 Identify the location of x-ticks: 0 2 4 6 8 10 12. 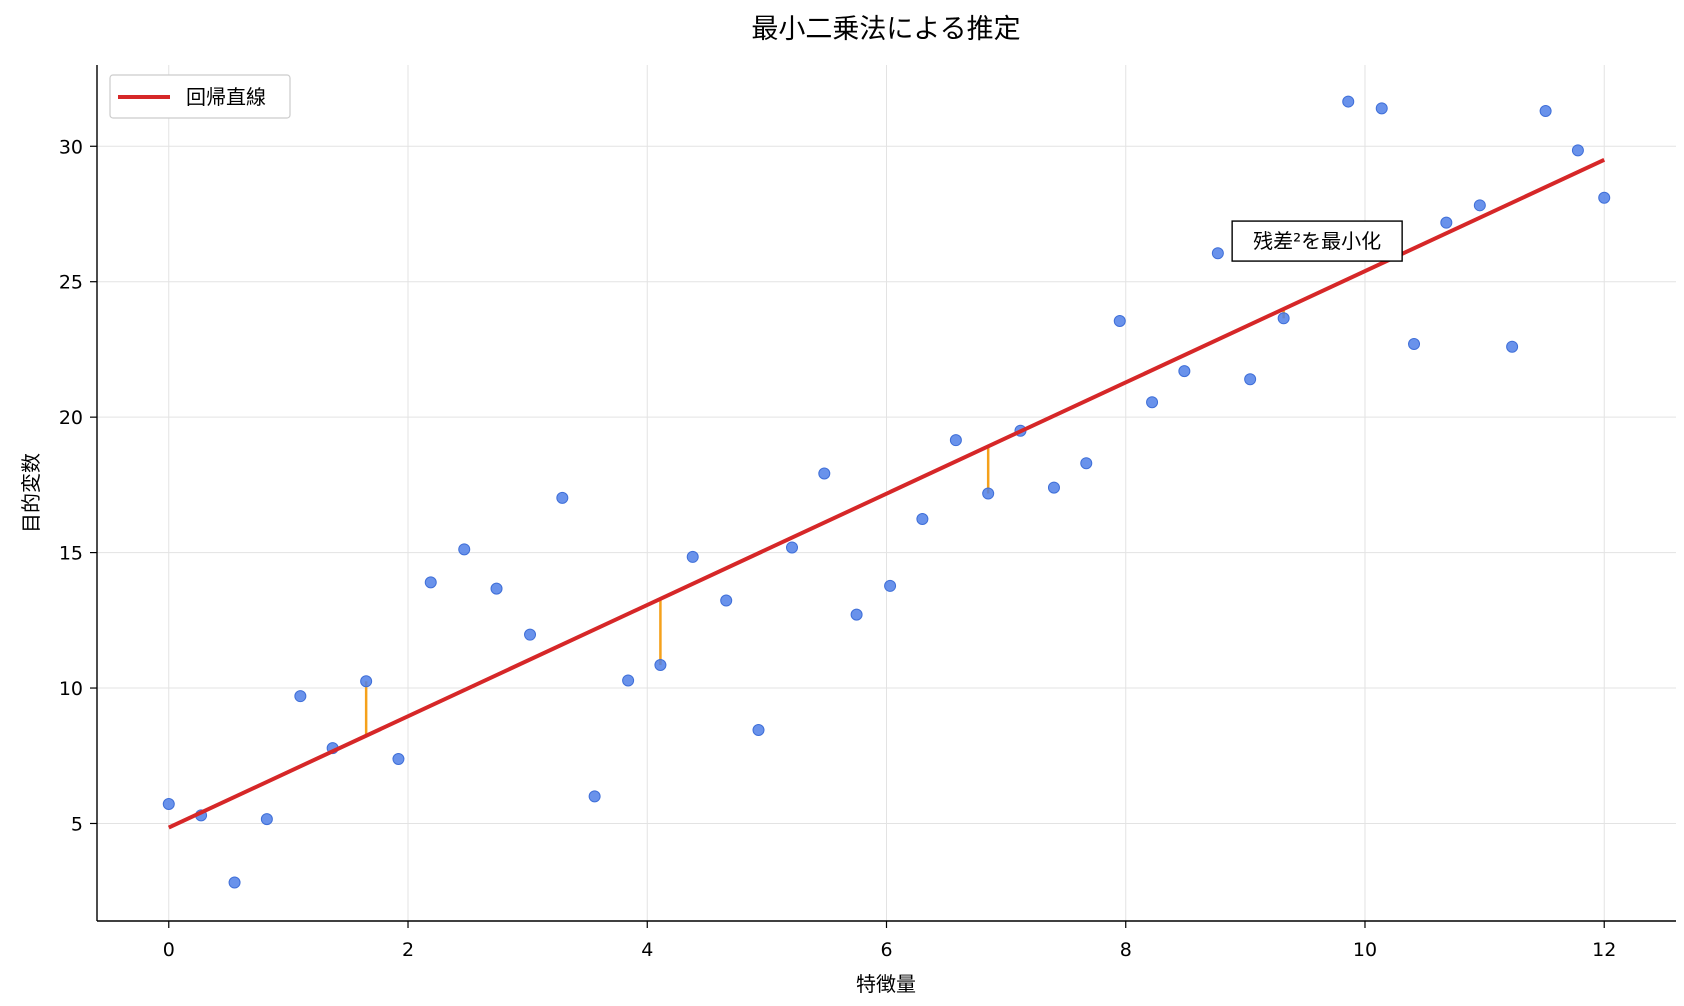
(889, 941).